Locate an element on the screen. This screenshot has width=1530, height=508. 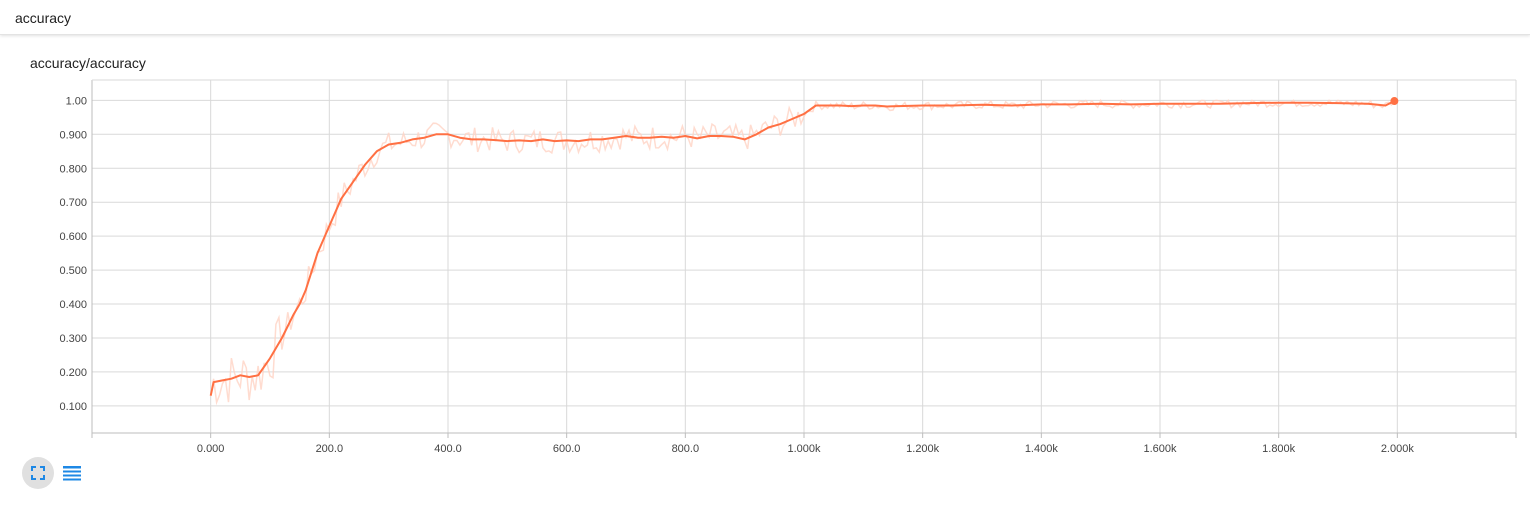
y-tick-label: 0.800 is located at coordinates (73, 169).